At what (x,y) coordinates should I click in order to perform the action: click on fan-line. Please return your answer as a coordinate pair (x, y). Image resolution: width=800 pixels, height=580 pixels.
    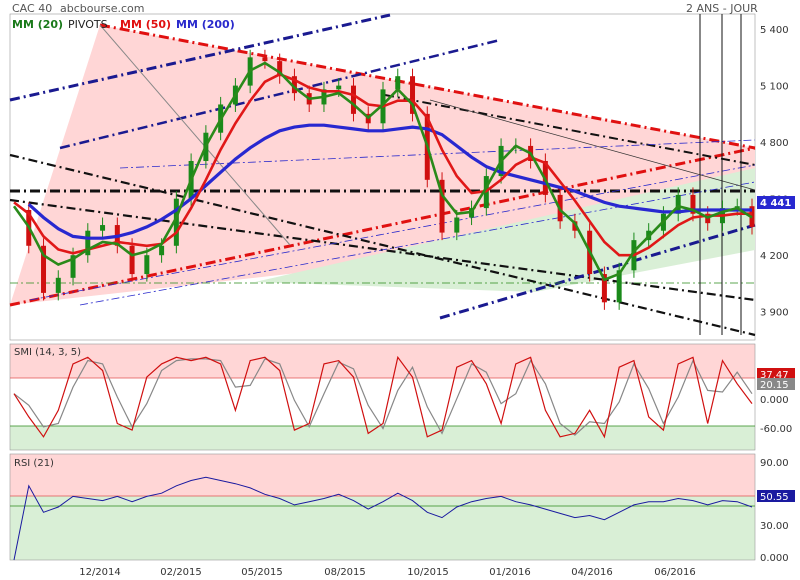
    Looking at the image, I should click on (195, 135).